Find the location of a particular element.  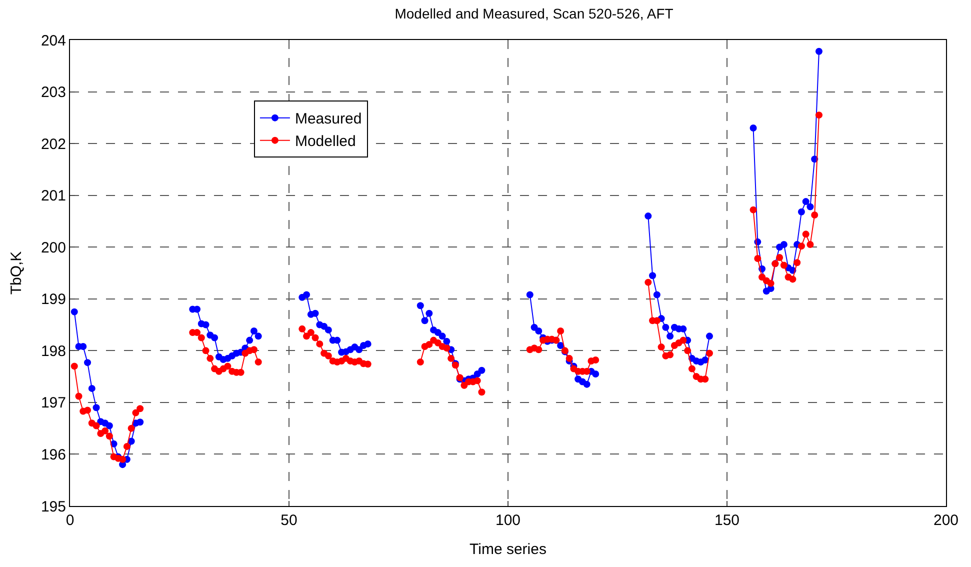

chart-title: Modelled and Measured, Scan 520-526, AFT is located at coordinates (534, 13).